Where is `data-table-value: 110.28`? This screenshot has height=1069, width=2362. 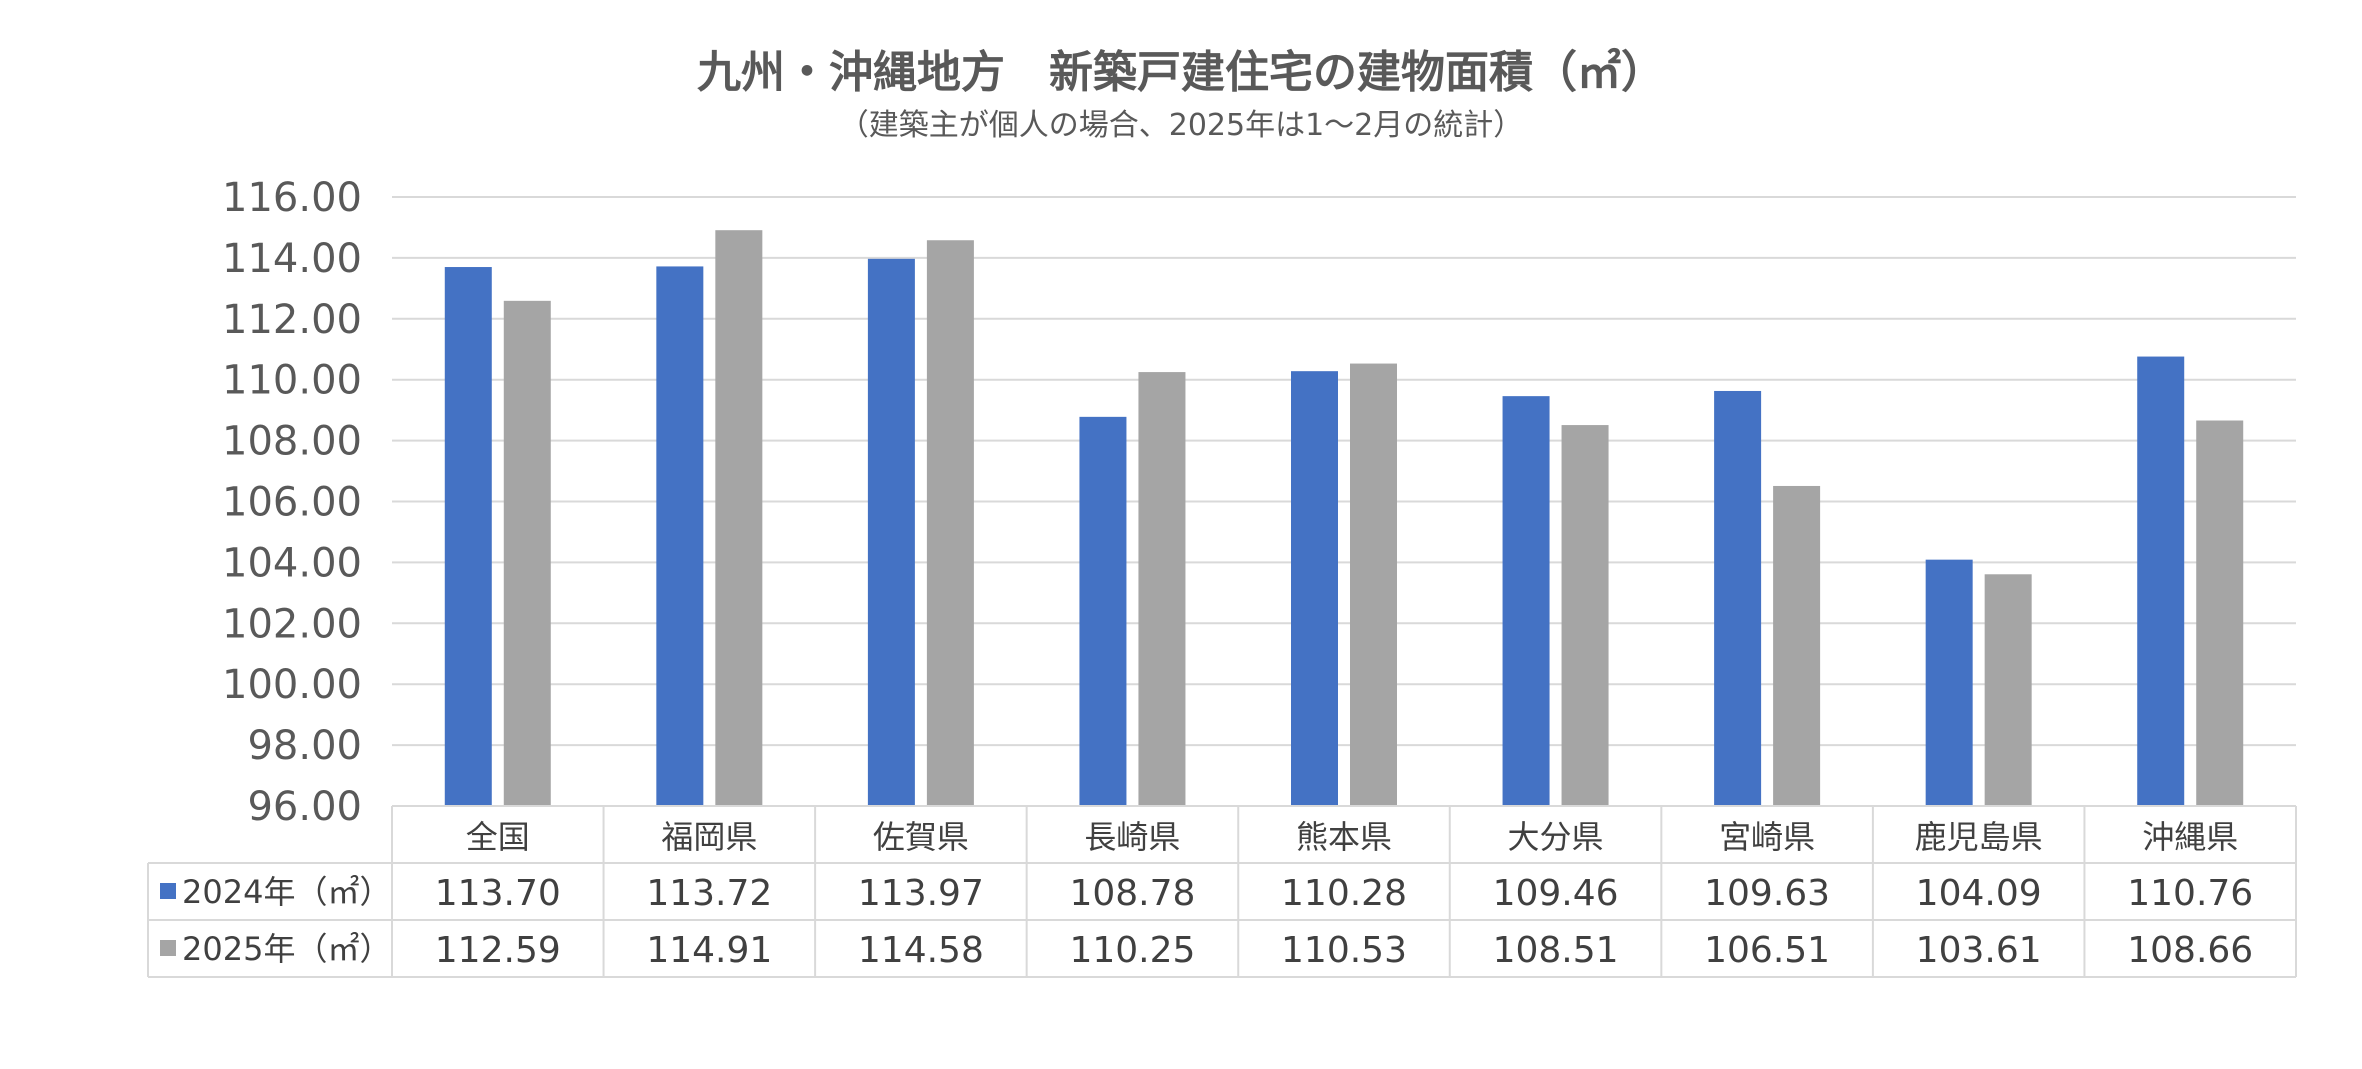
data-table-value: 110.28 is located at coordinates (1344, 893).